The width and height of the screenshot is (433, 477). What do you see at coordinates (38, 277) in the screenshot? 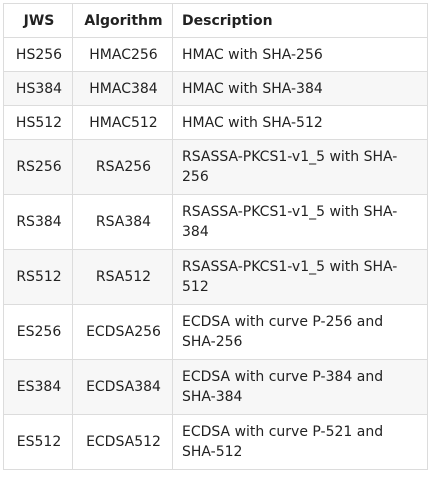
I see `cell-jws: RS512` at bounding box center [38, 277].